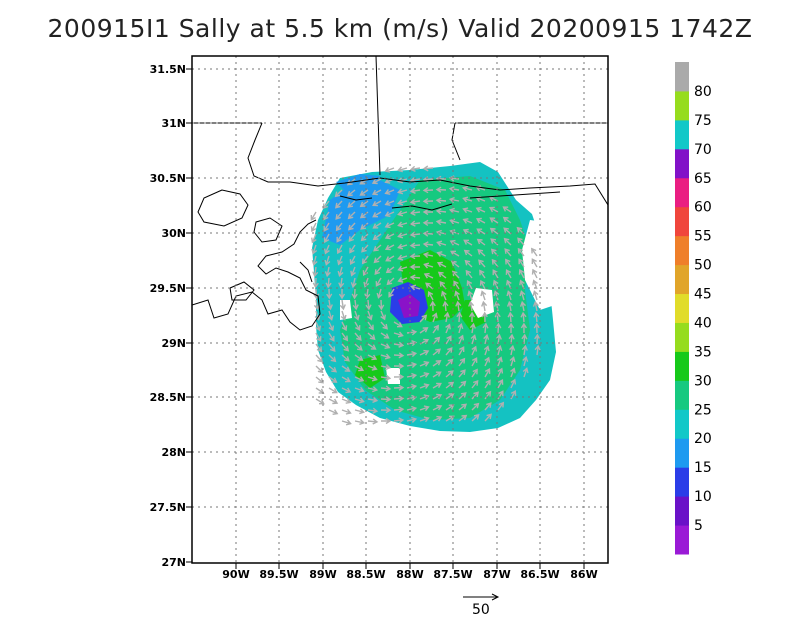  I want to click on lake-pontchartrain, so click(223, 208).